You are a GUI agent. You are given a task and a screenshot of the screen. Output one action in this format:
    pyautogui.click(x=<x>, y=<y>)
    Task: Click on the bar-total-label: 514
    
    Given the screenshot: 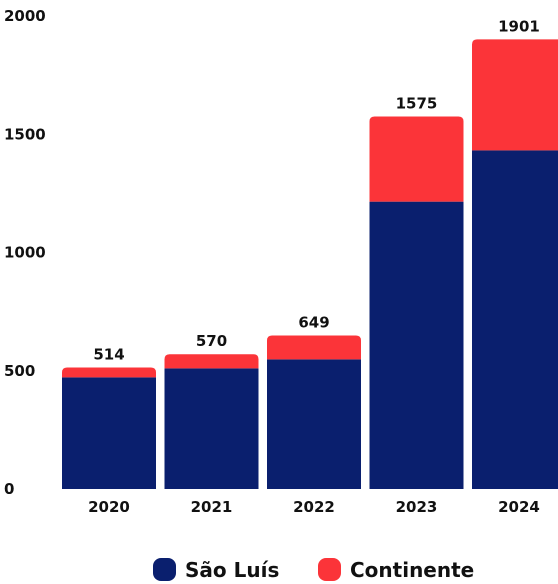 What is the action you would take?
    pyautogui.click(x=108, y=354)
    